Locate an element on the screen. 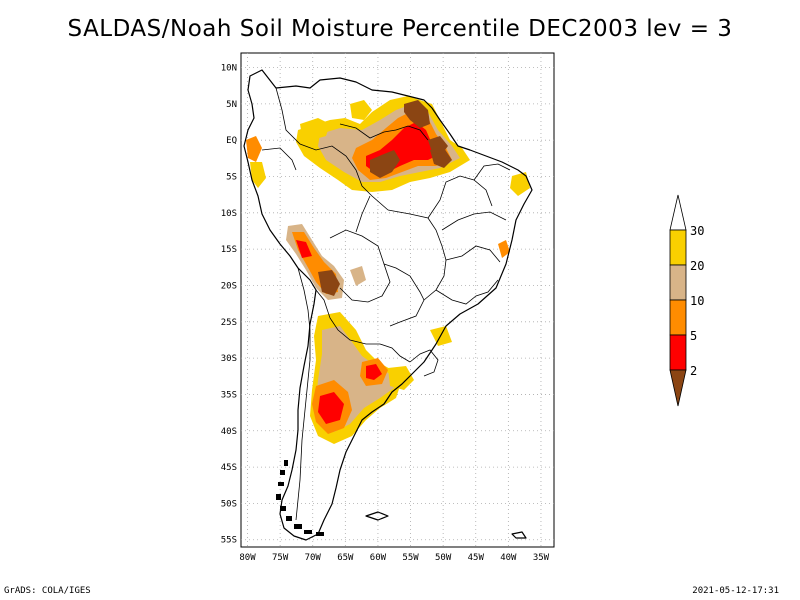 This screenshot has width=800, height=600. legend-label-30: 30 is located at coordinates (697, 231).